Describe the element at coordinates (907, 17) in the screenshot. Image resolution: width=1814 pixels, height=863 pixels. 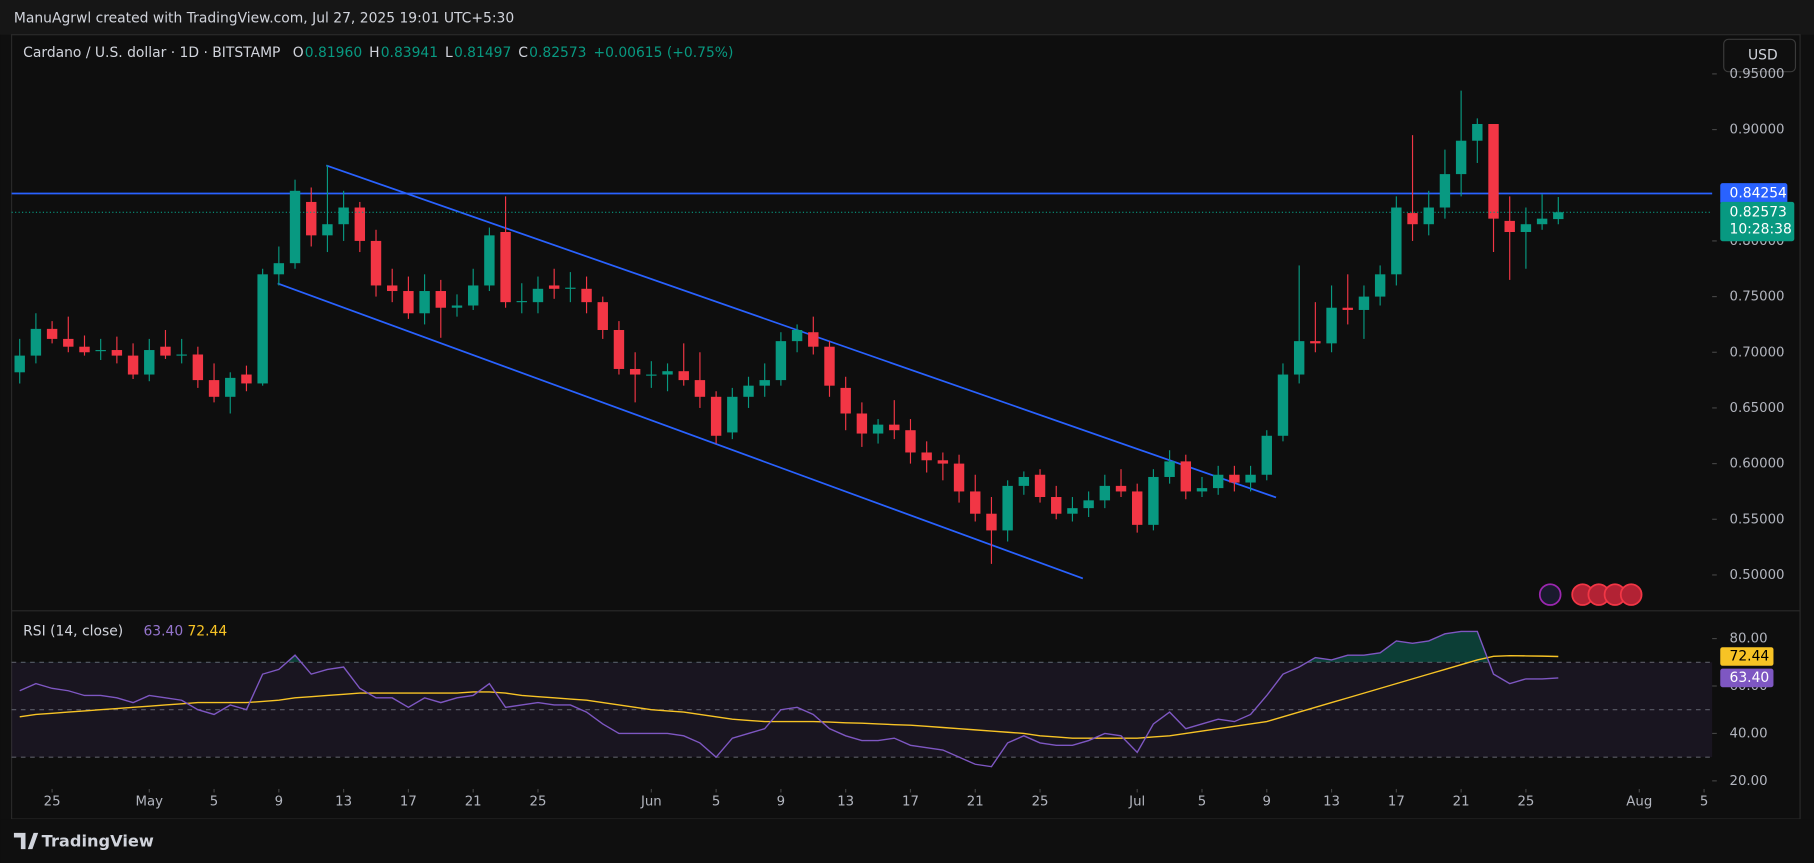
I see `top-bar` at that location.